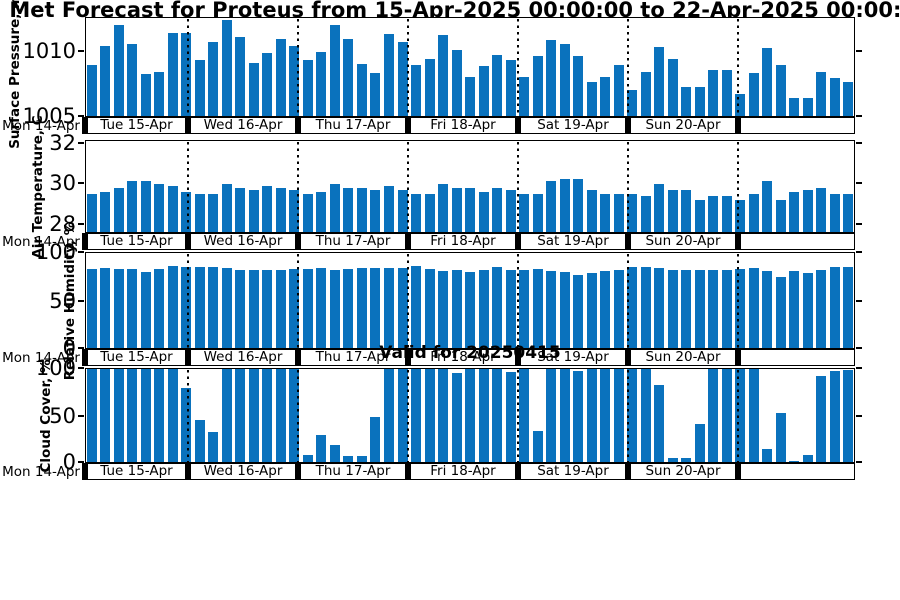 The height and width of the screenshot is (600, 900). I want to click on y-tick-label: 30, so click(62, 183).